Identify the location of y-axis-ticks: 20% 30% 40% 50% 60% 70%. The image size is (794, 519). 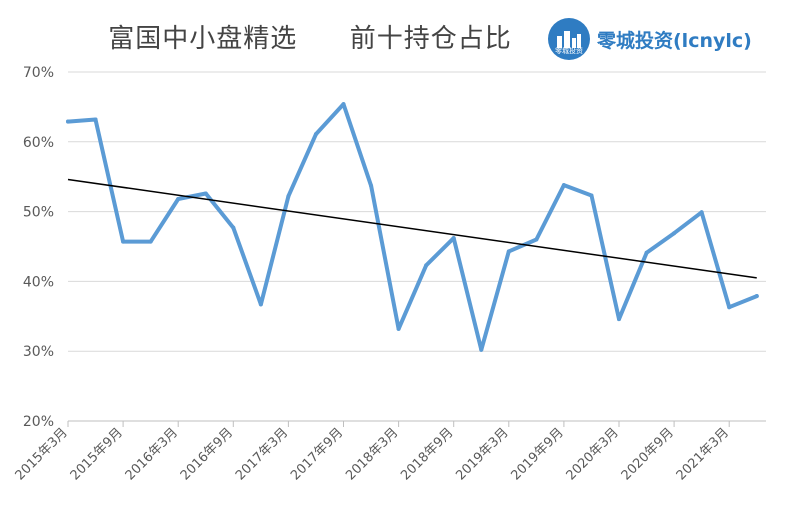
(38, 247).